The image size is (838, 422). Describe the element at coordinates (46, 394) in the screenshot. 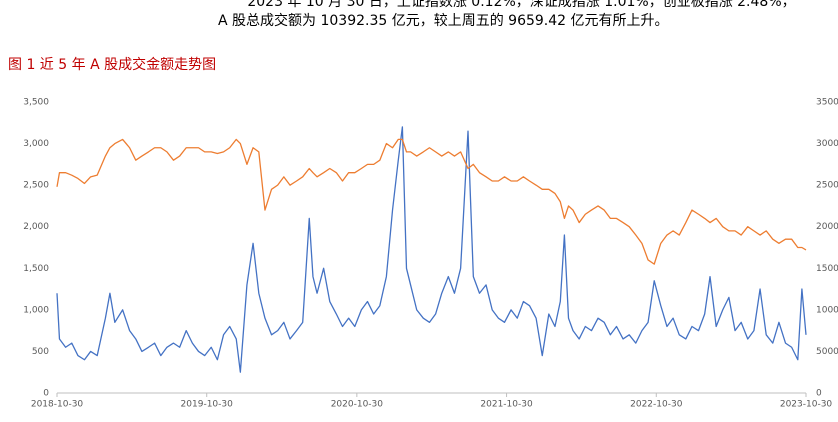

I see `y-tick-label: 0` at that location.